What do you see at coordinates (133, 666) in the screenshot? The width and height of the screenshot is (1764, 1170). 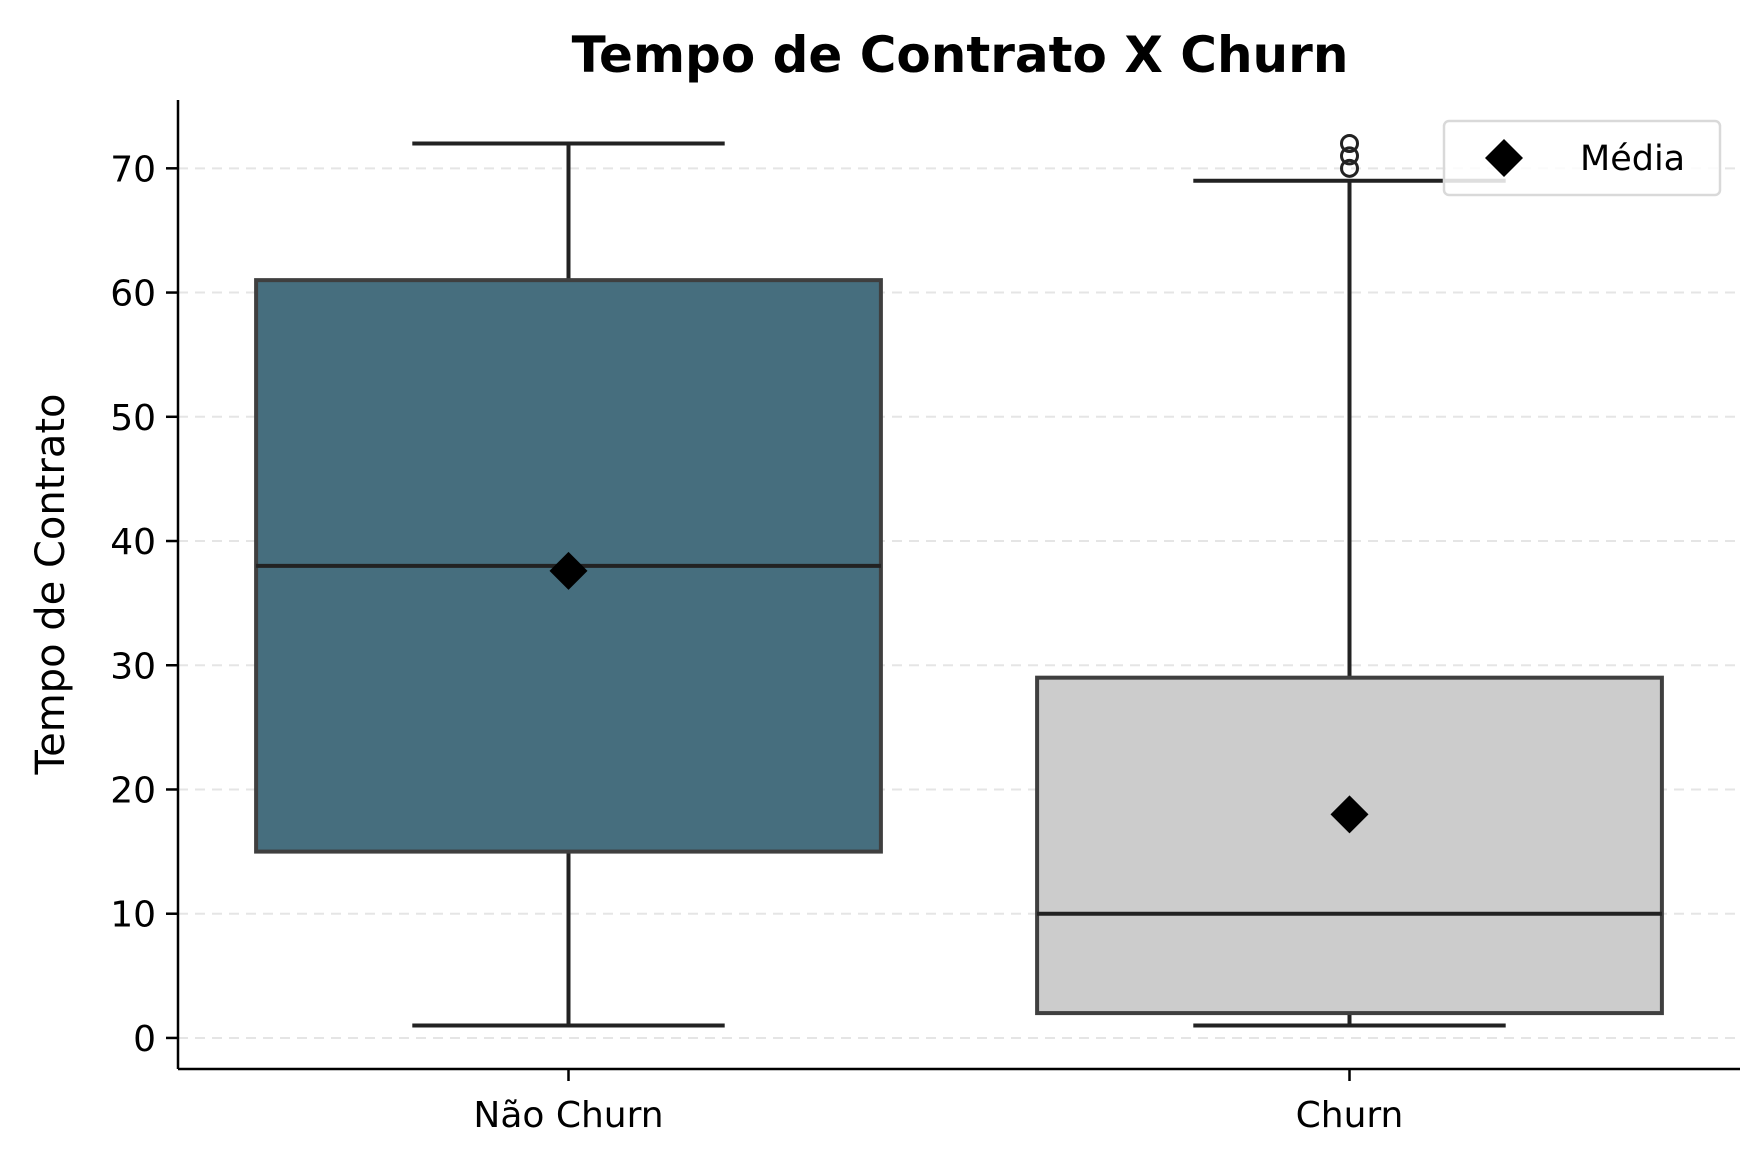 I see `y-tick-label: 30` at bounding box center [133, 666].